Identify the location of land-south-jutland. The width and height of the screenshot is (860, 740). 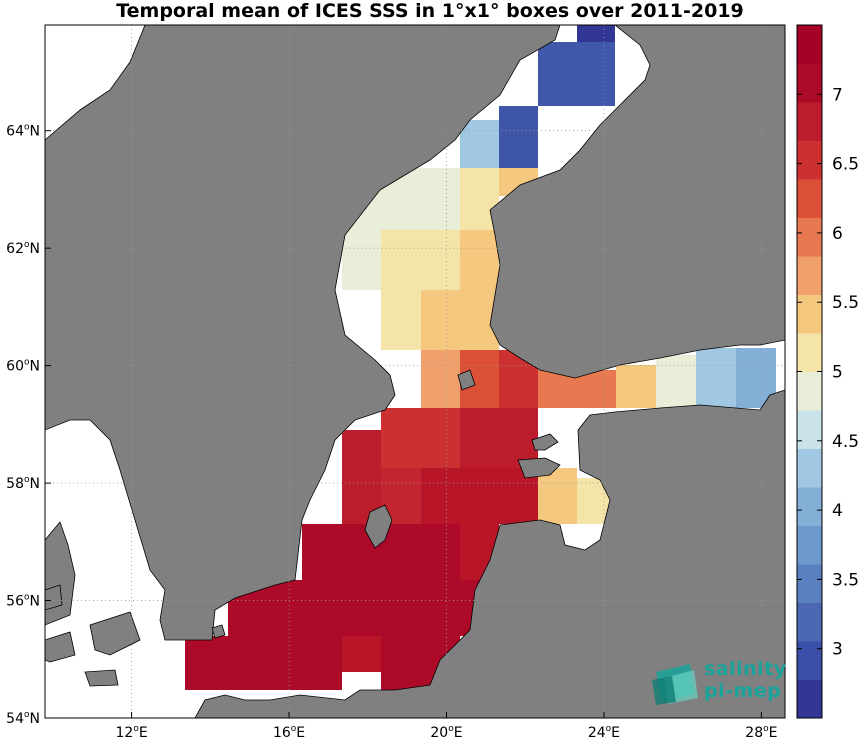
(54, 597).